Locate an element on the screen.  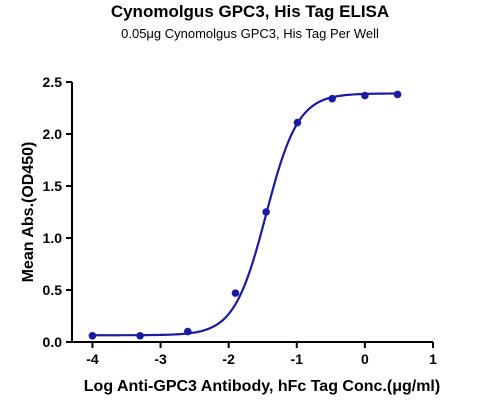
y-axis-label: Mean Abs.(OD450) is located at coordinates (28, 212).